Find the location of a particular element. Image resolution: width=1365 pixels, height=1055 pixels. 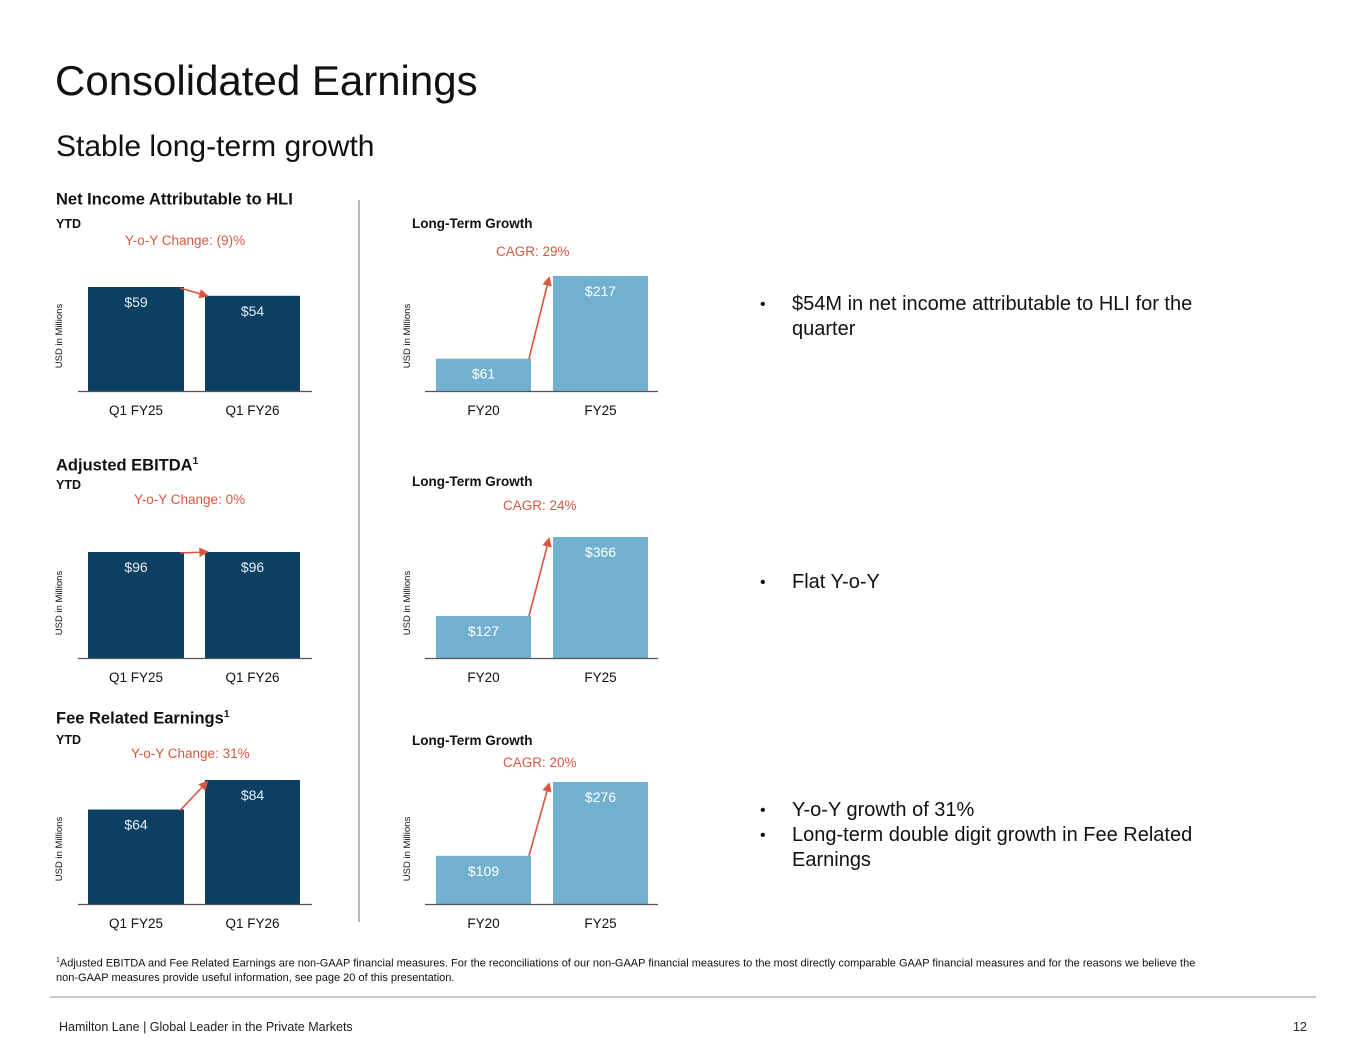

chart-net-income-ytd: $59 Q1 FY25 $54 Q1 FY26 USD in Millions is located at coordinates (183, 352).